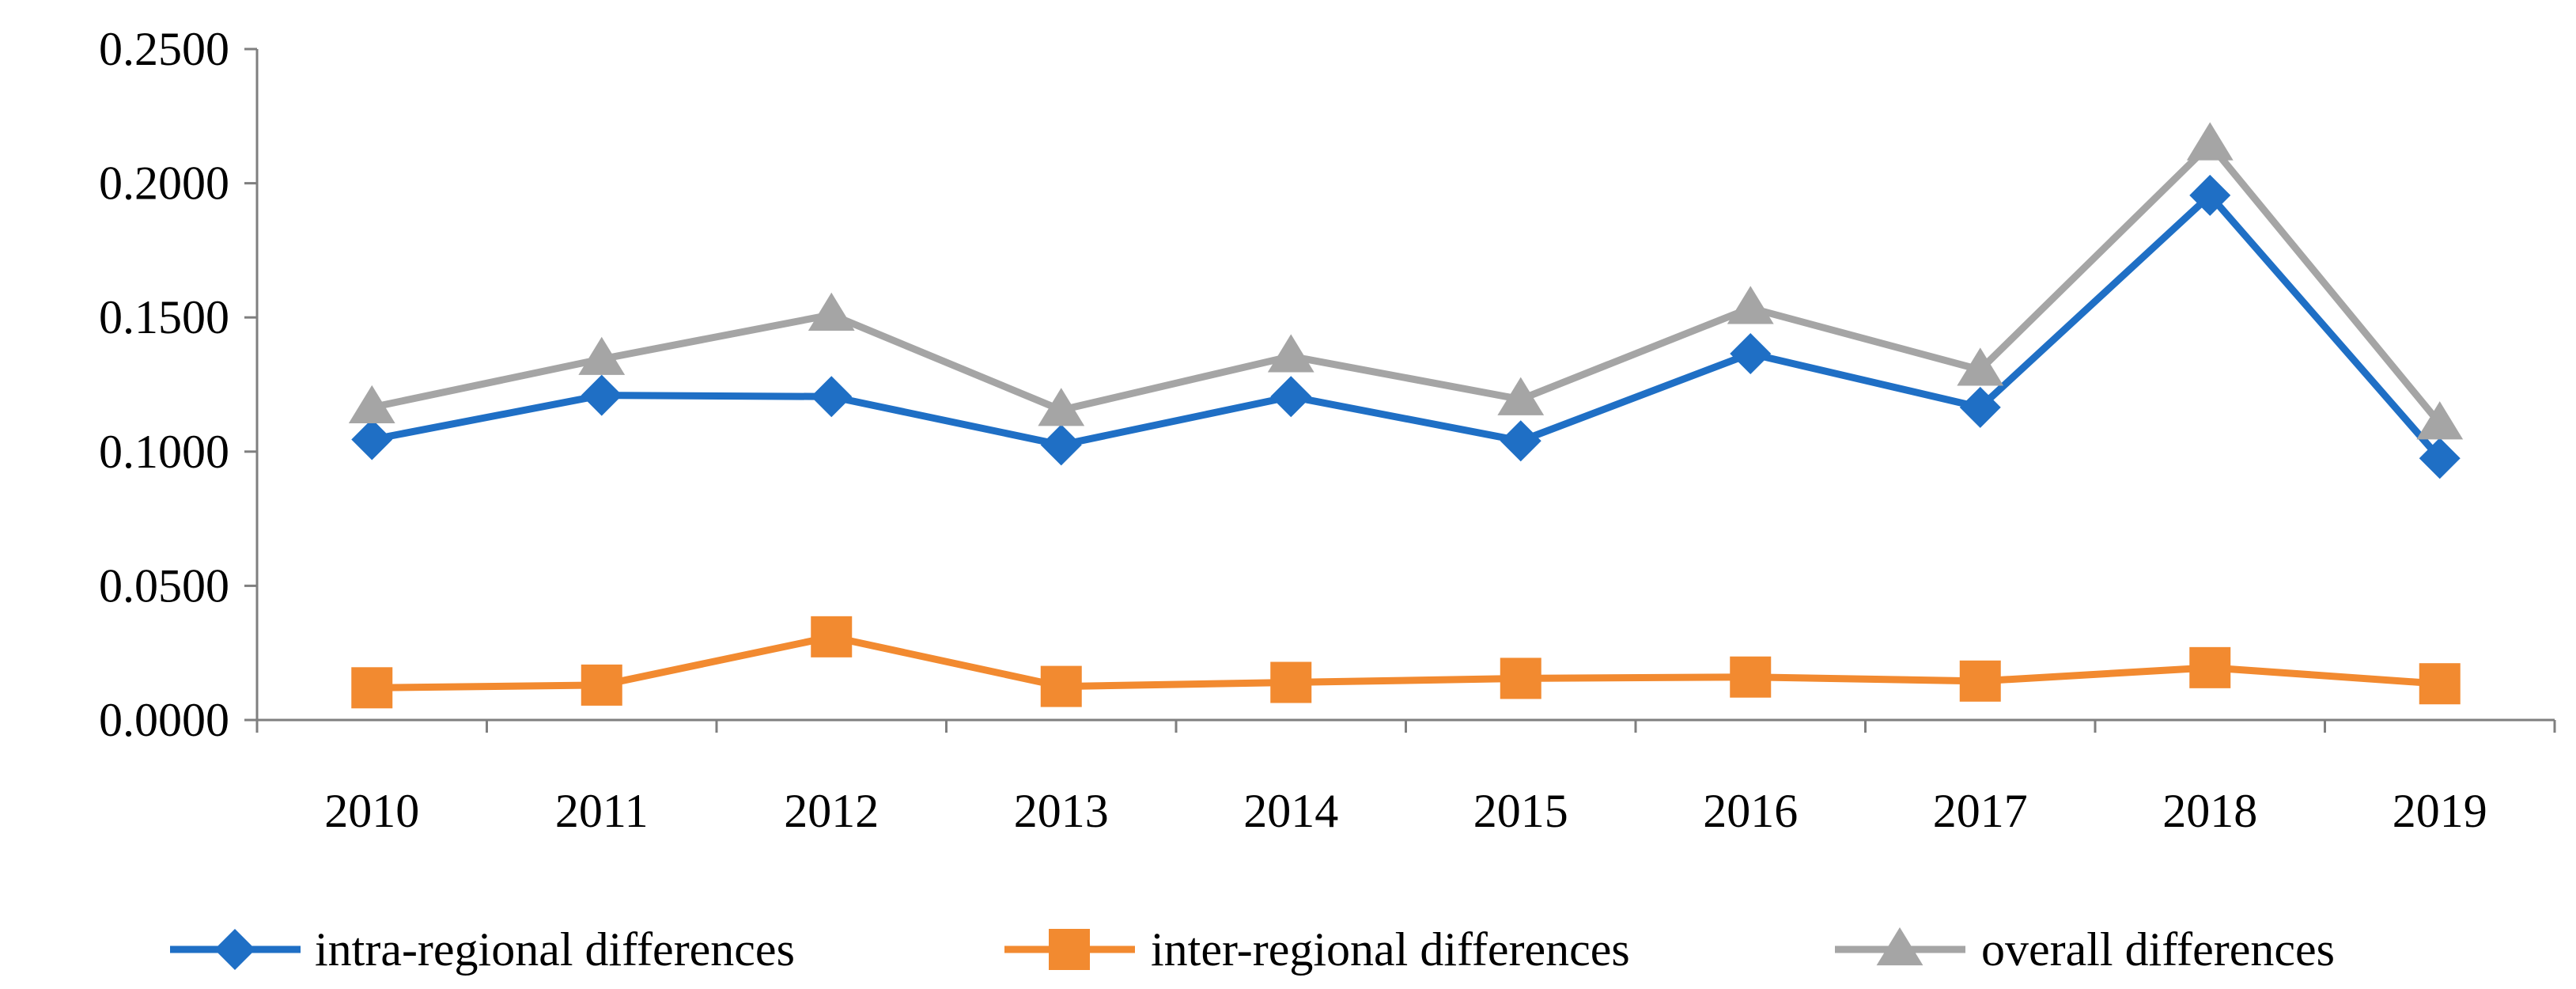  Describe the element at coordinates (831, 811) in the screenshot. I see `x-tick-label: 2012` at that location.